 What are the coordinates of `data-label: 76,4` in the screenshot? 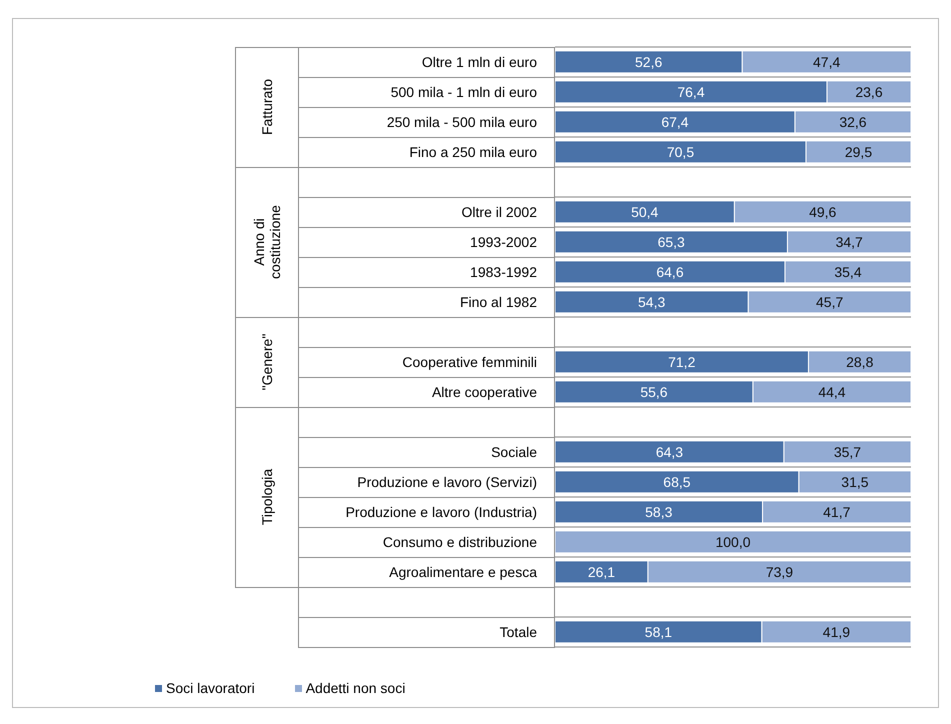 It's located at (691, 92).